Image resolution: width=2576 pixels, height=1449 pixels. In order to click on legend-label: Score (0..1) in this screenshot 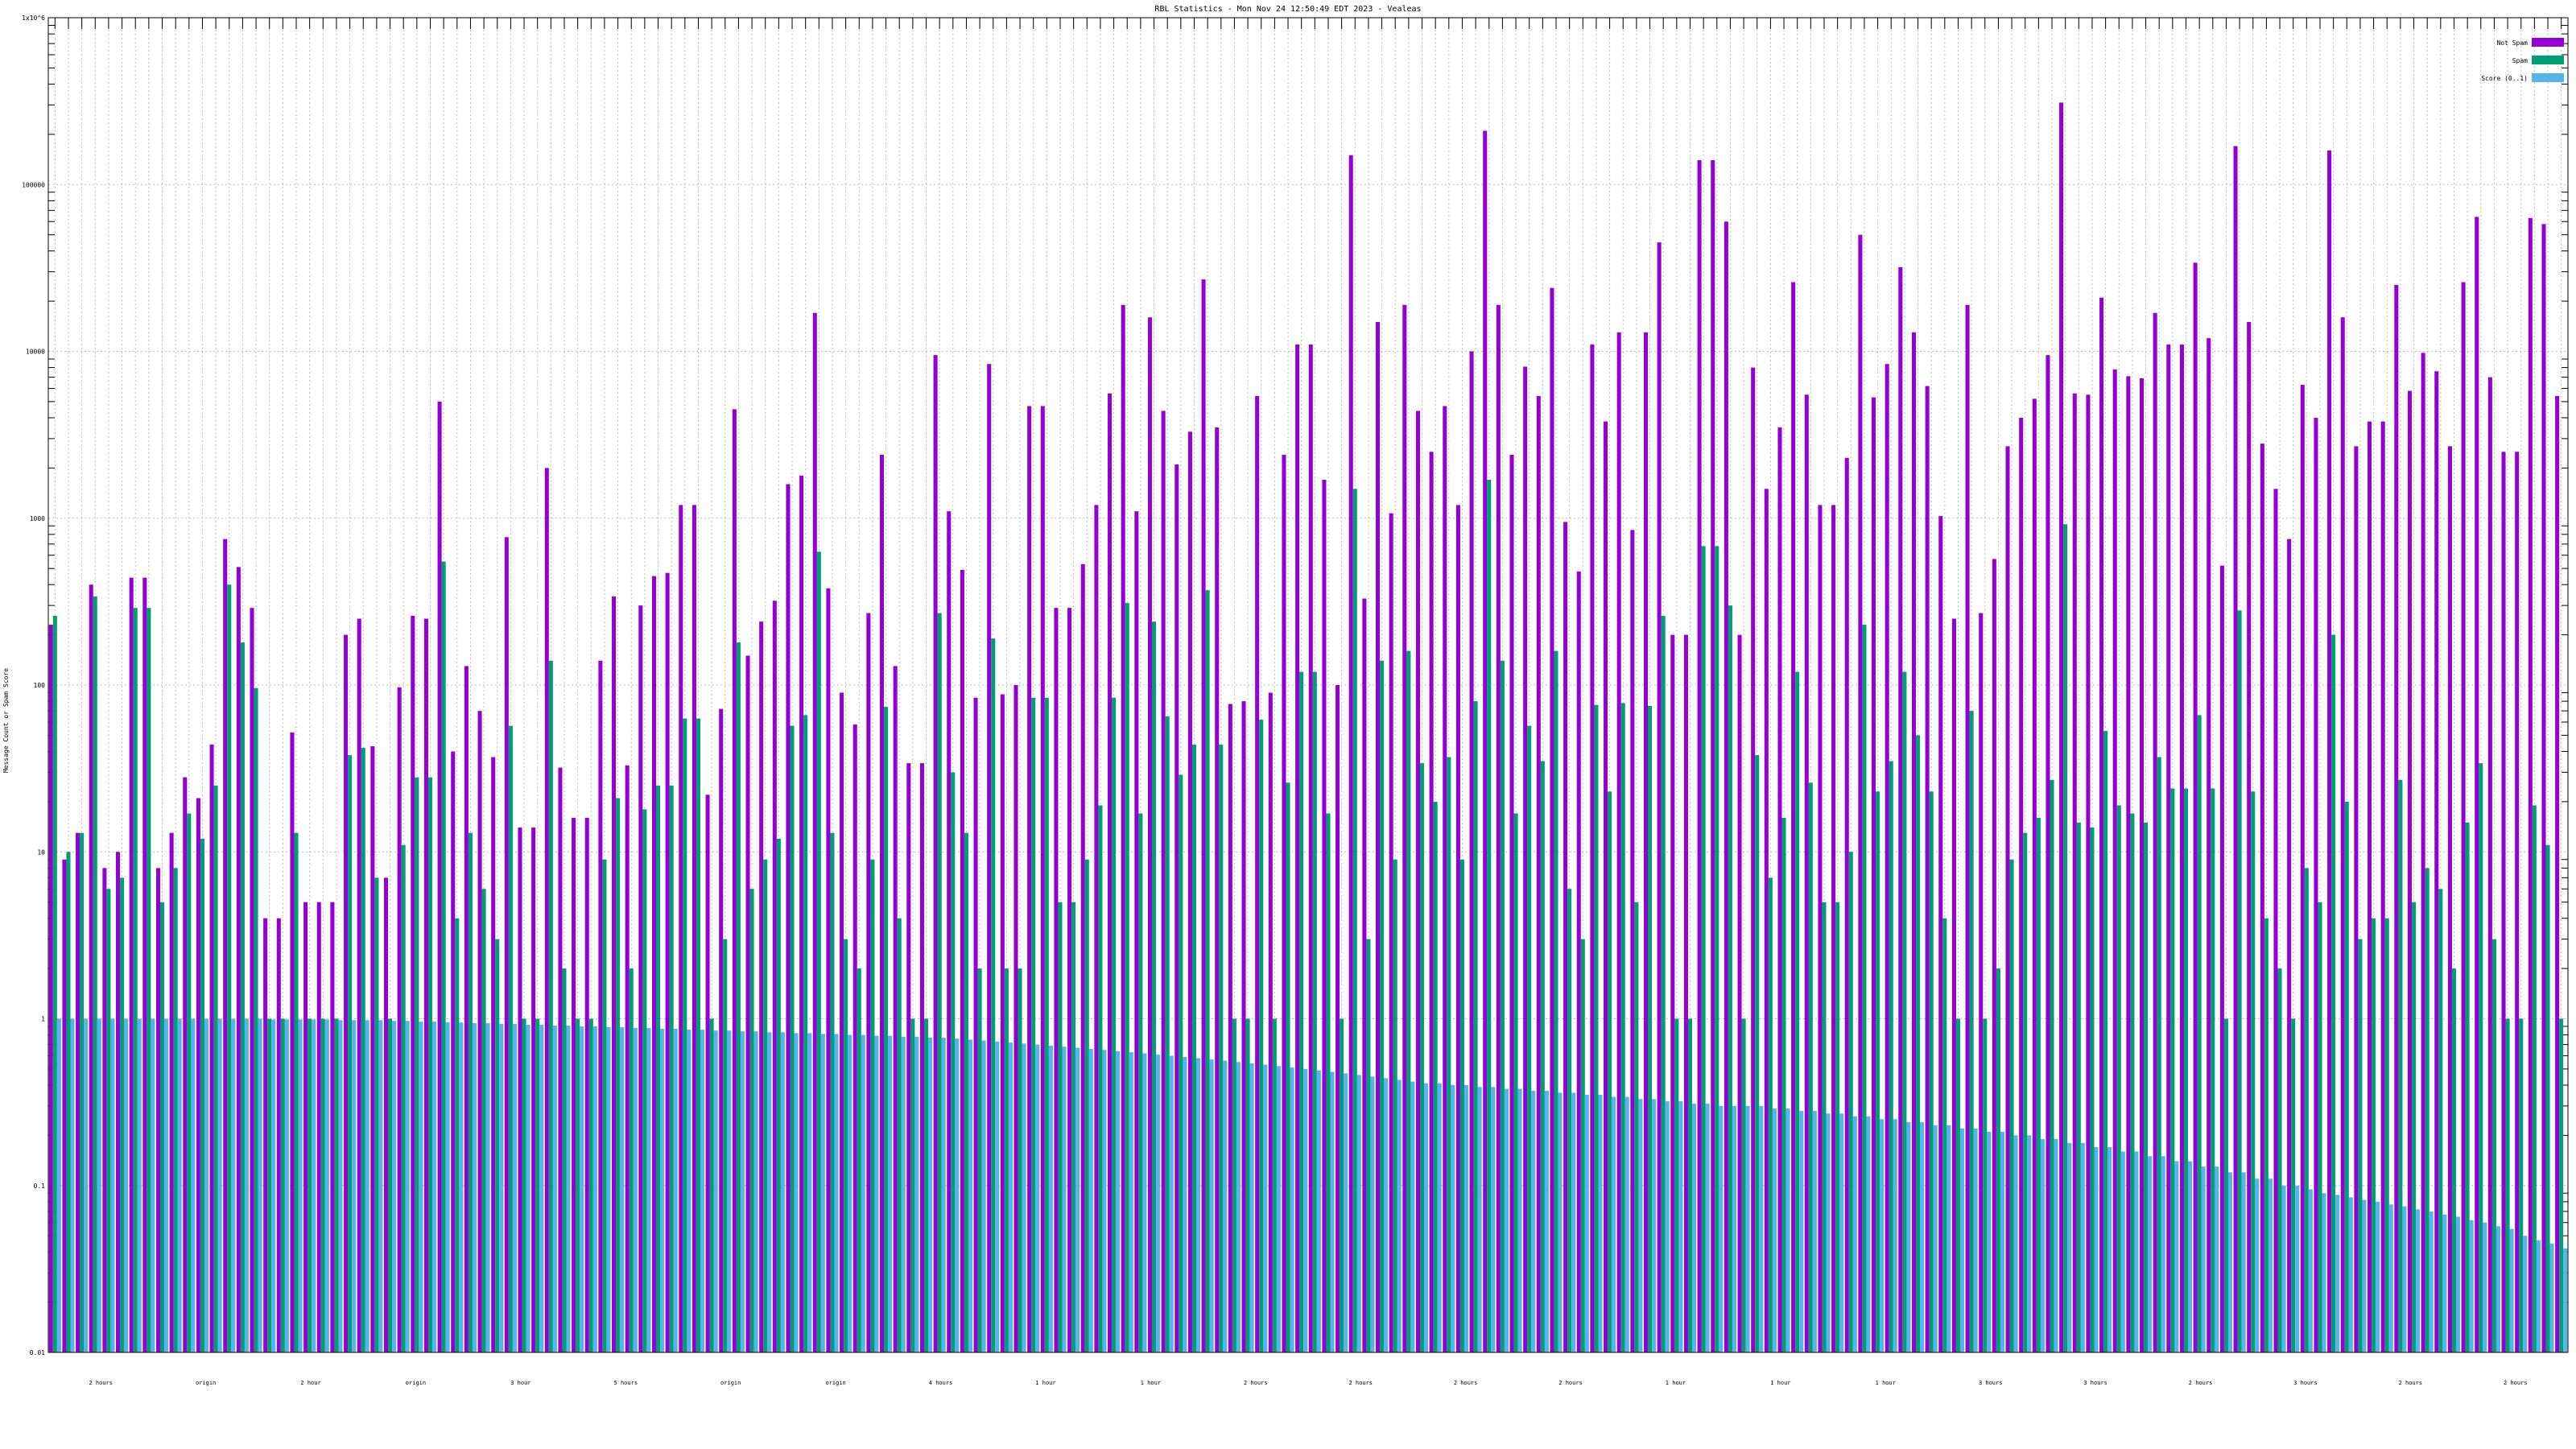, I will do `click(2504, 78)`.